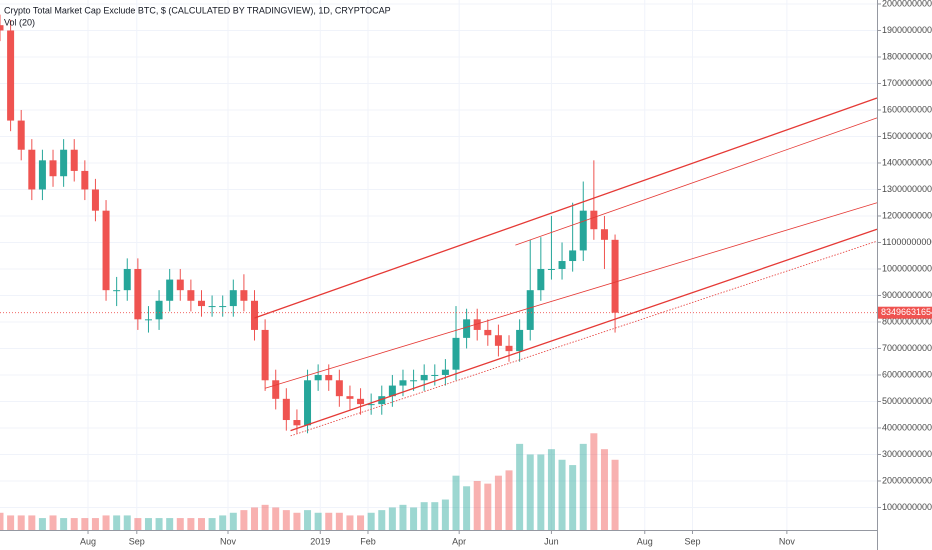 The image size is (932, 550). What do you see at coordinates (907, 83) in the screenshot?
I see `y-tick-label: 170000000000` at bounding box center [907, 83].